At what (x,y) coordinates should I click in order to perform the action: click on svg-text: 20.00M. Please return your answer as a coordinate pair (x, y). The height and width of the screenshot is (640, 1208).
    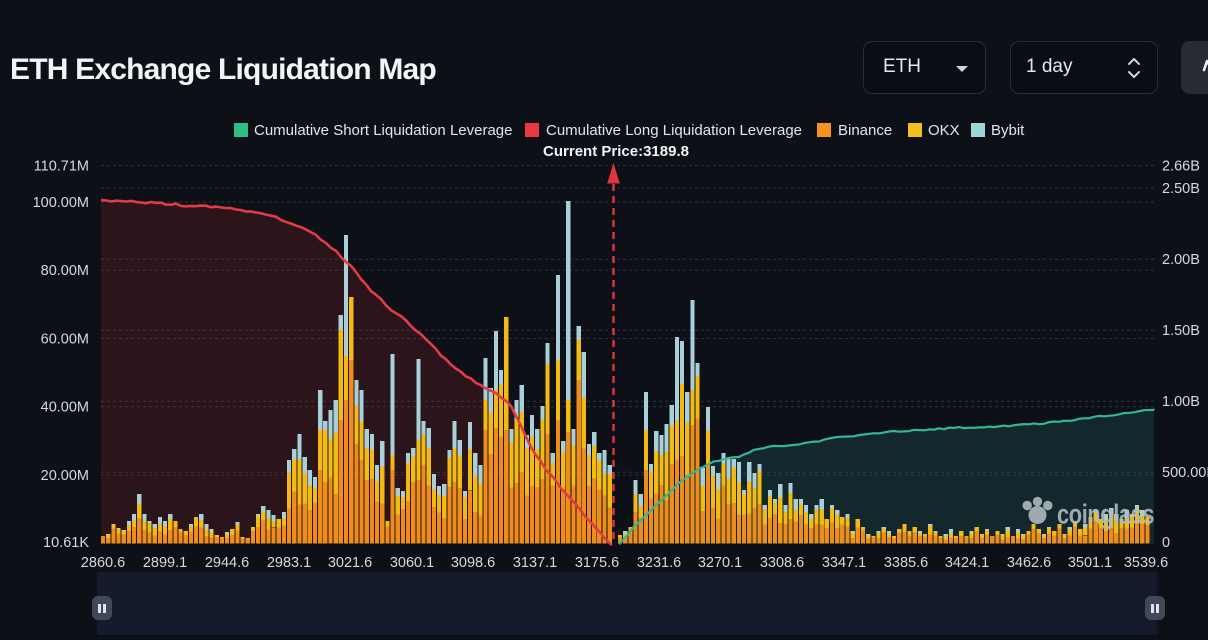
    Looking at the image, I should click on (65, 476).